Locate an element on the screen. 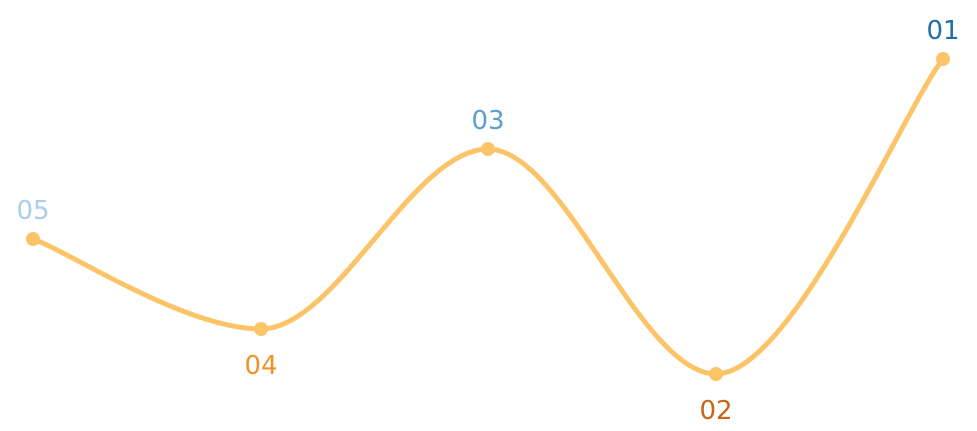  node-04: 04 is located at coordinates (261, 351).